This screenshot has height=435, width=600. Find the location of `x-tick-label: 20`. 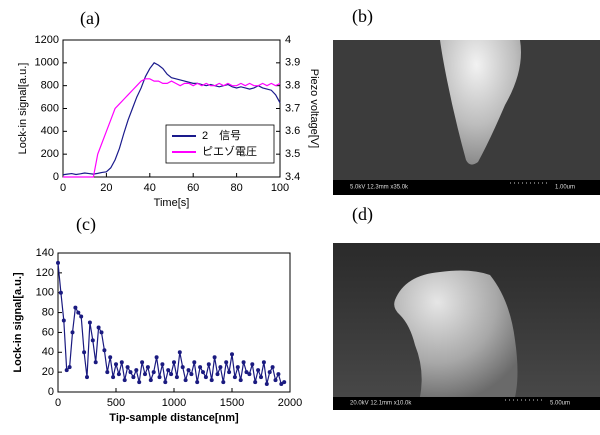

x-tick-label: 20 is located at coordinates (106, 188).